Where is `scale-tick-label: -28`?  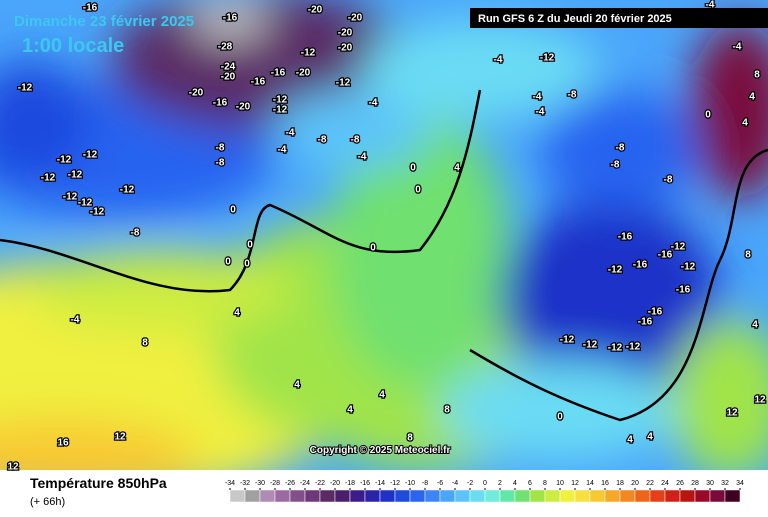
scale-tick-label: -28 is located at coordinates (275, 483).